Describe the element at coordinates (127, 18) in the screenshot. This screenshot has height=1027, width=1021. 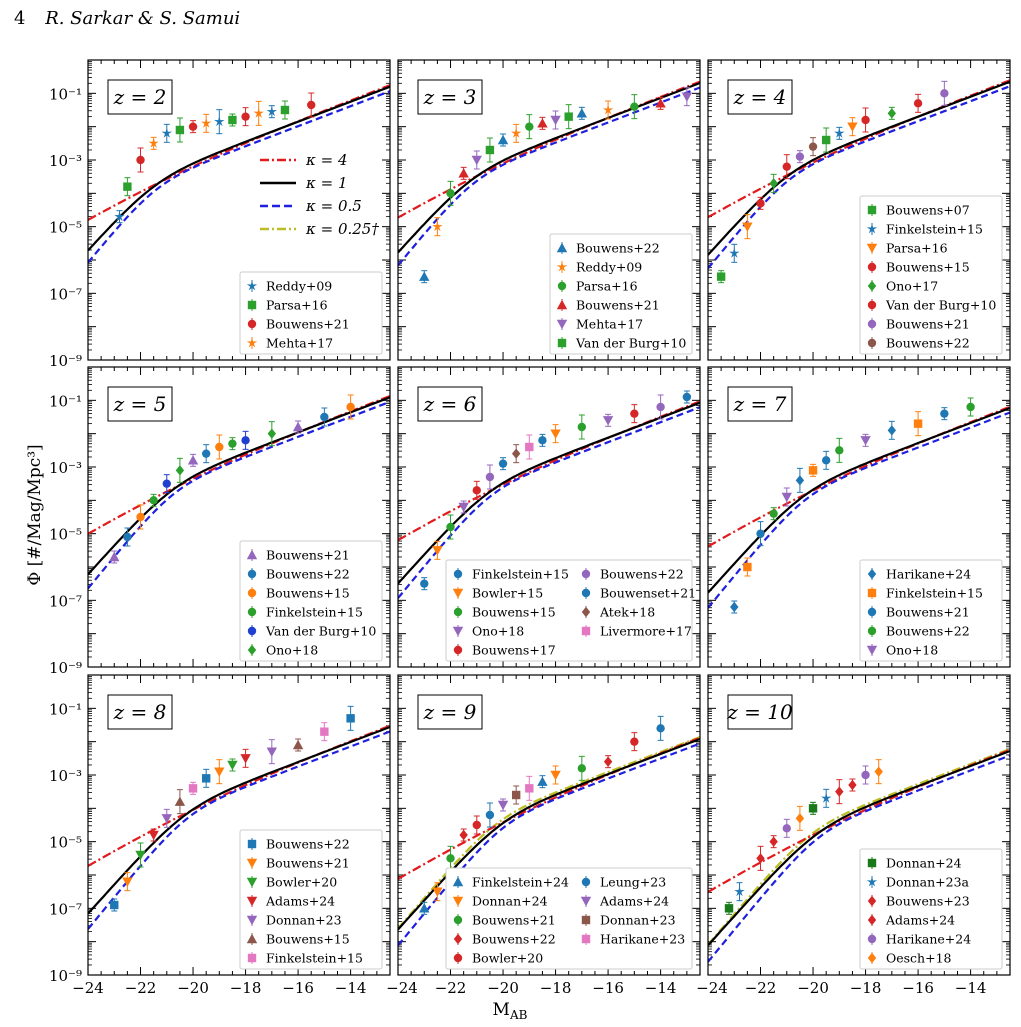
I see `page-header: 4 R. Sarkar & S. Samui` at that location.